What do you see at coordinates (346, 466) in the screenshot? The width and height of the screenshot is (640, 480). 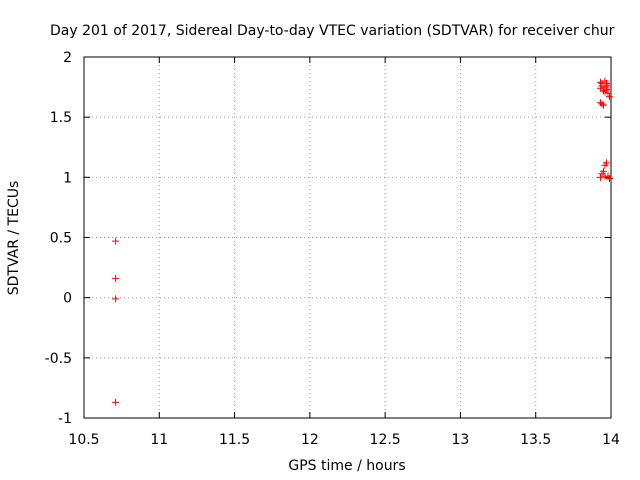 I see `x-axis-label: GPS time / hours` at bounding box center [346, 466].